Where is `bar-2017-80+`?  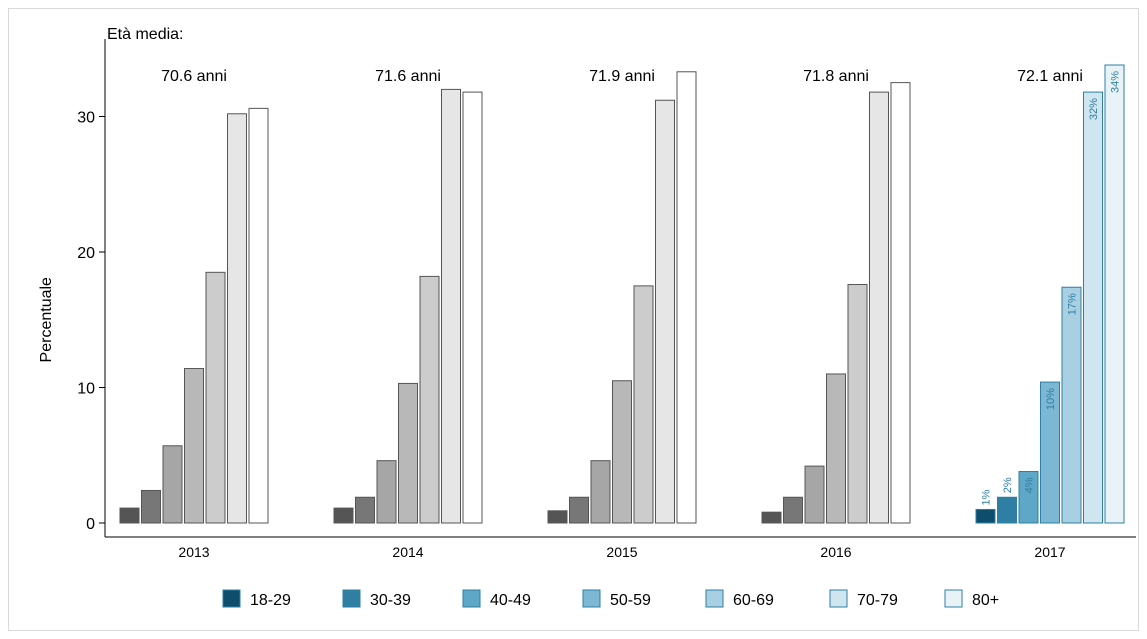
bar-2017-80+ is located at coordinates (1114, 294).